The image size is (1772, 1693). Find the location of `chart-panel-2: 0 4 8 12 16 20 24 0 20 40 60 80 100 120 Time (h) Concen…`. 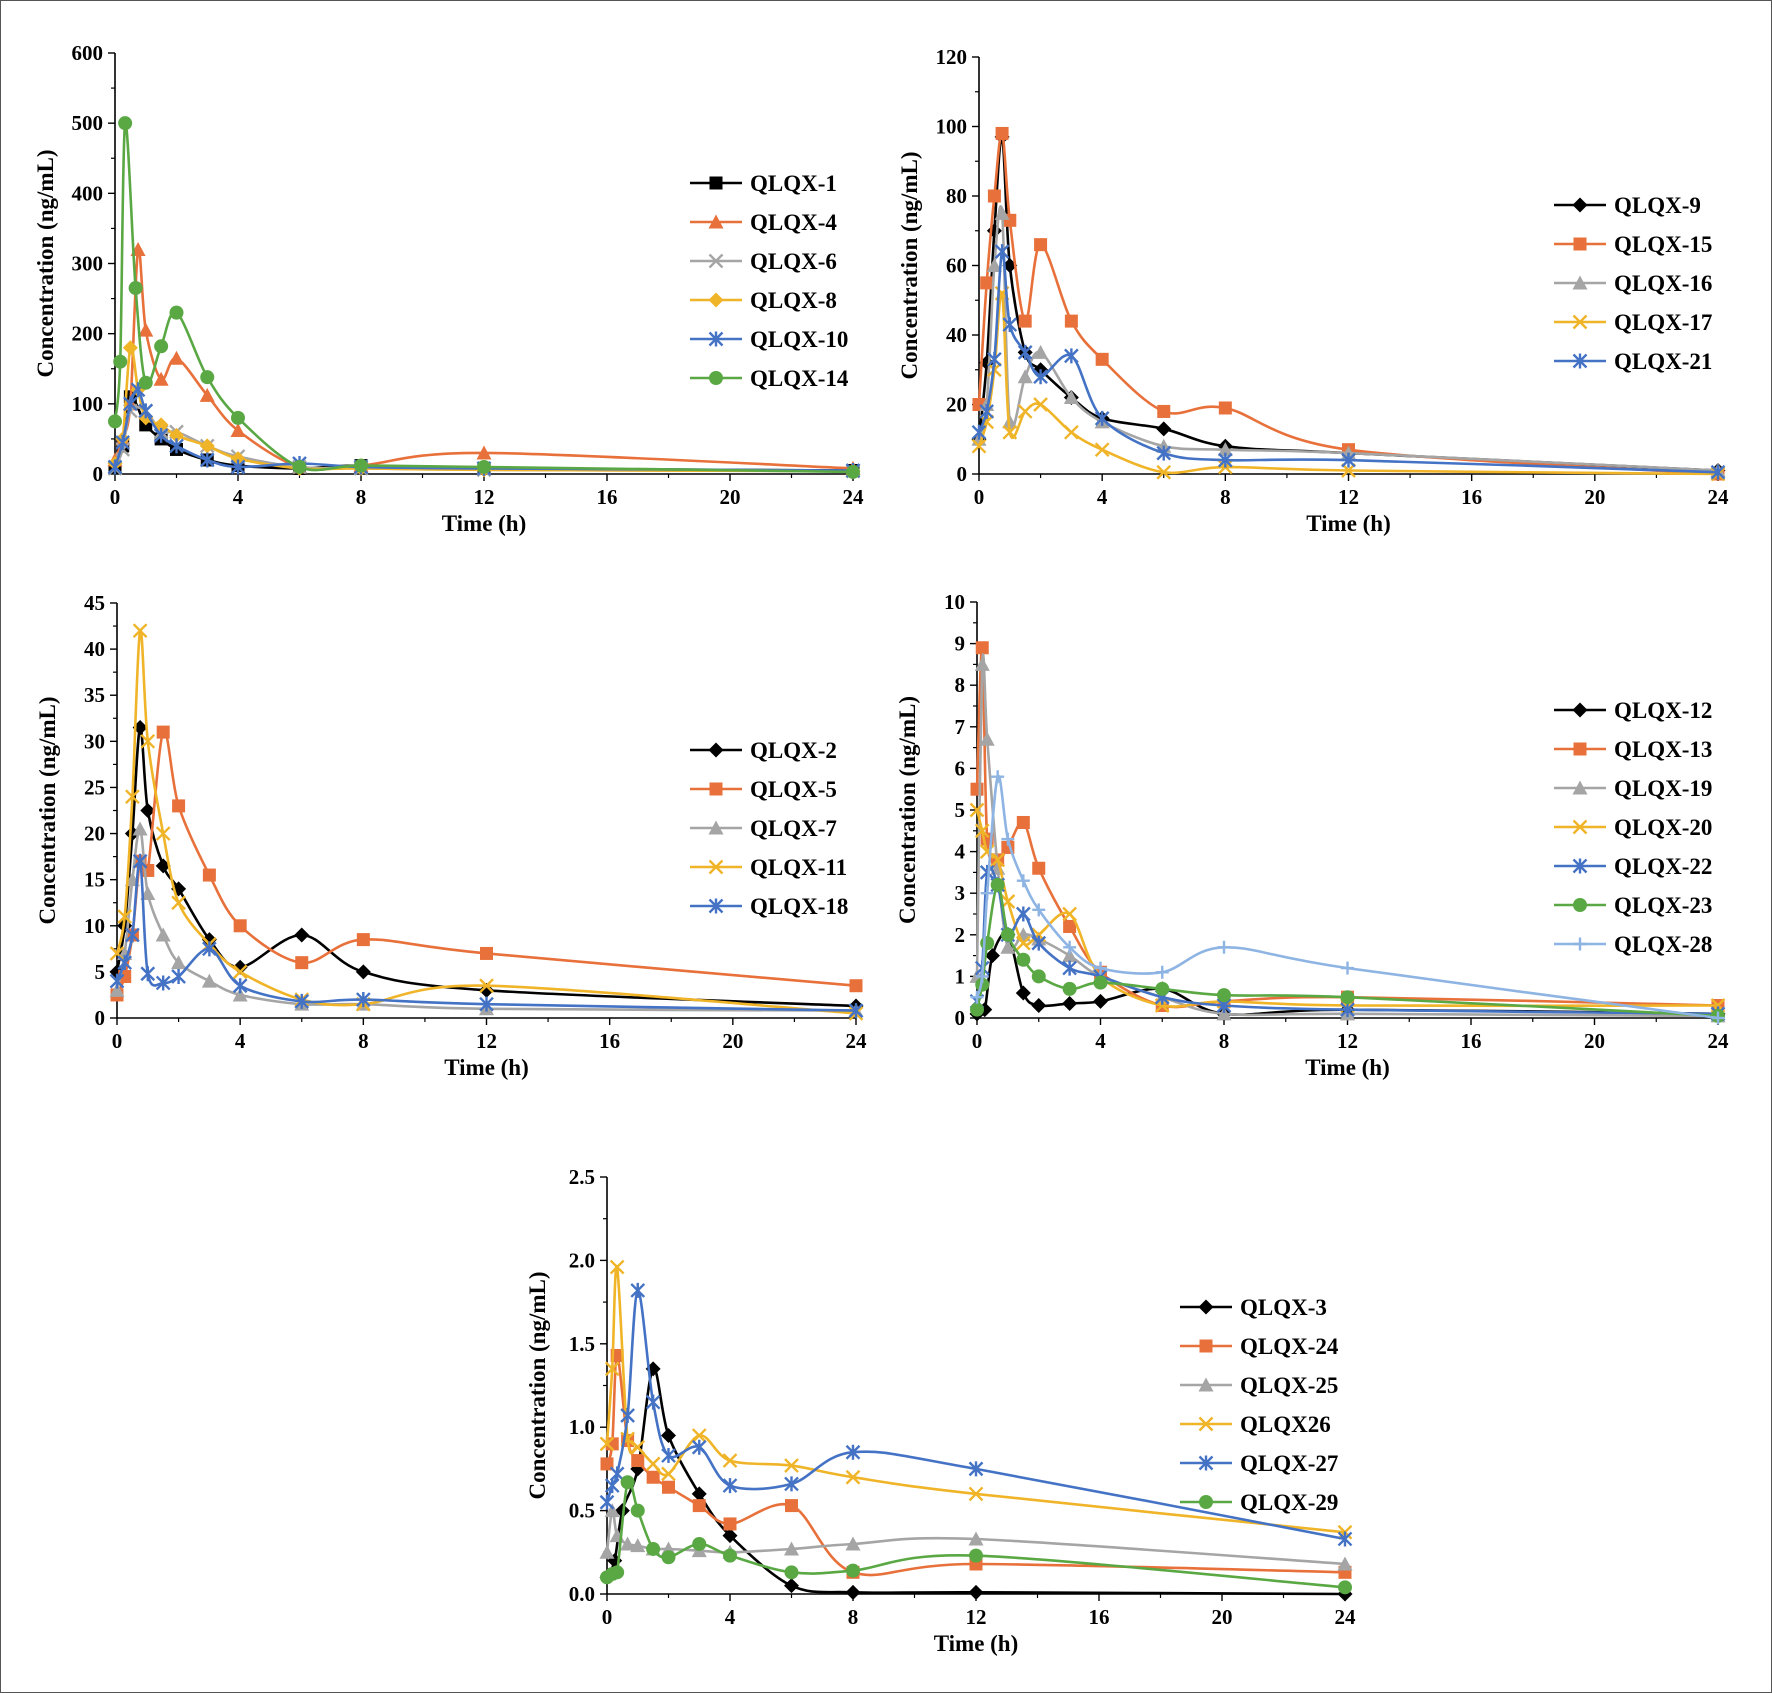

chart-panel-2: 0 4 8 12 16 20 24 0 20 40 60 80 100 120 Time (h) Concen… is located at coordinates (1313, 290).